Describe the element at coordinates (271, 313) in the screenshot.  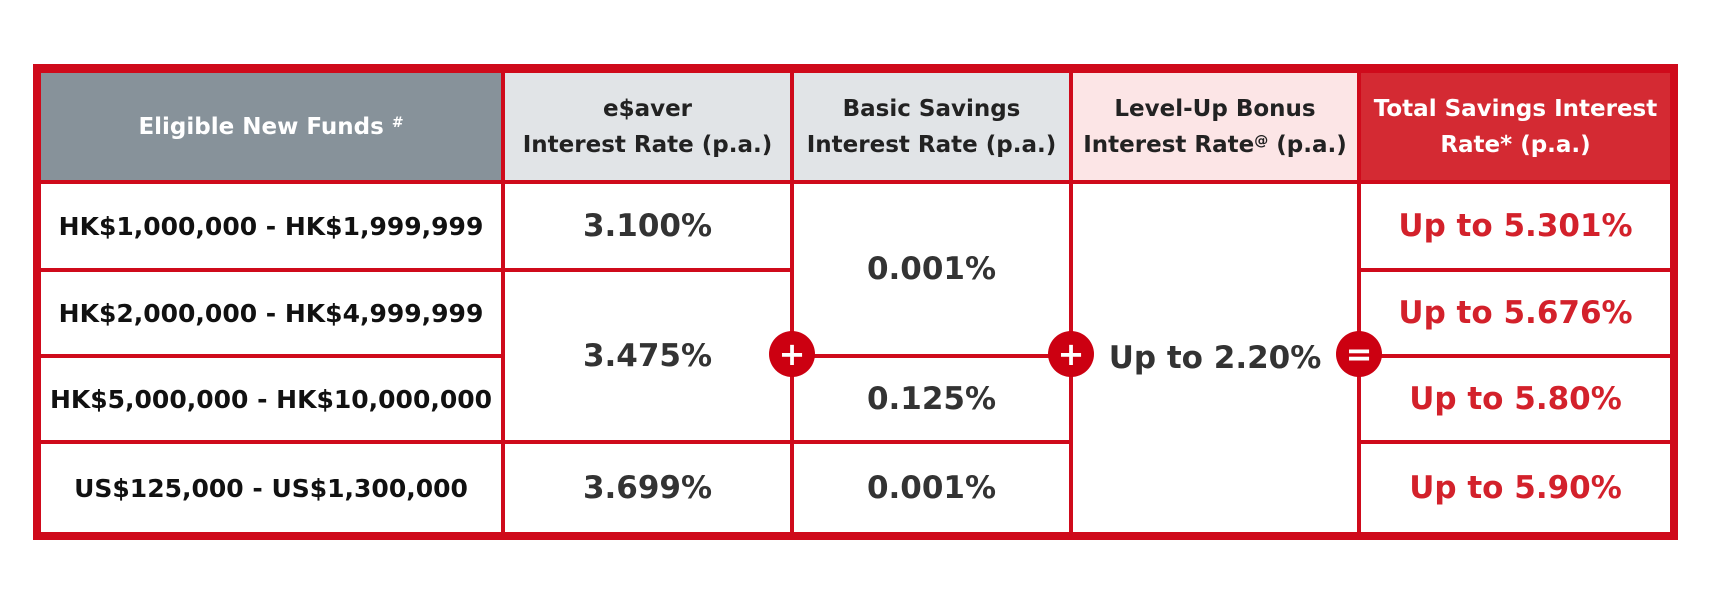
I see `tier-cell: HK$2,000,000 - HK$4,999,999` at that location.